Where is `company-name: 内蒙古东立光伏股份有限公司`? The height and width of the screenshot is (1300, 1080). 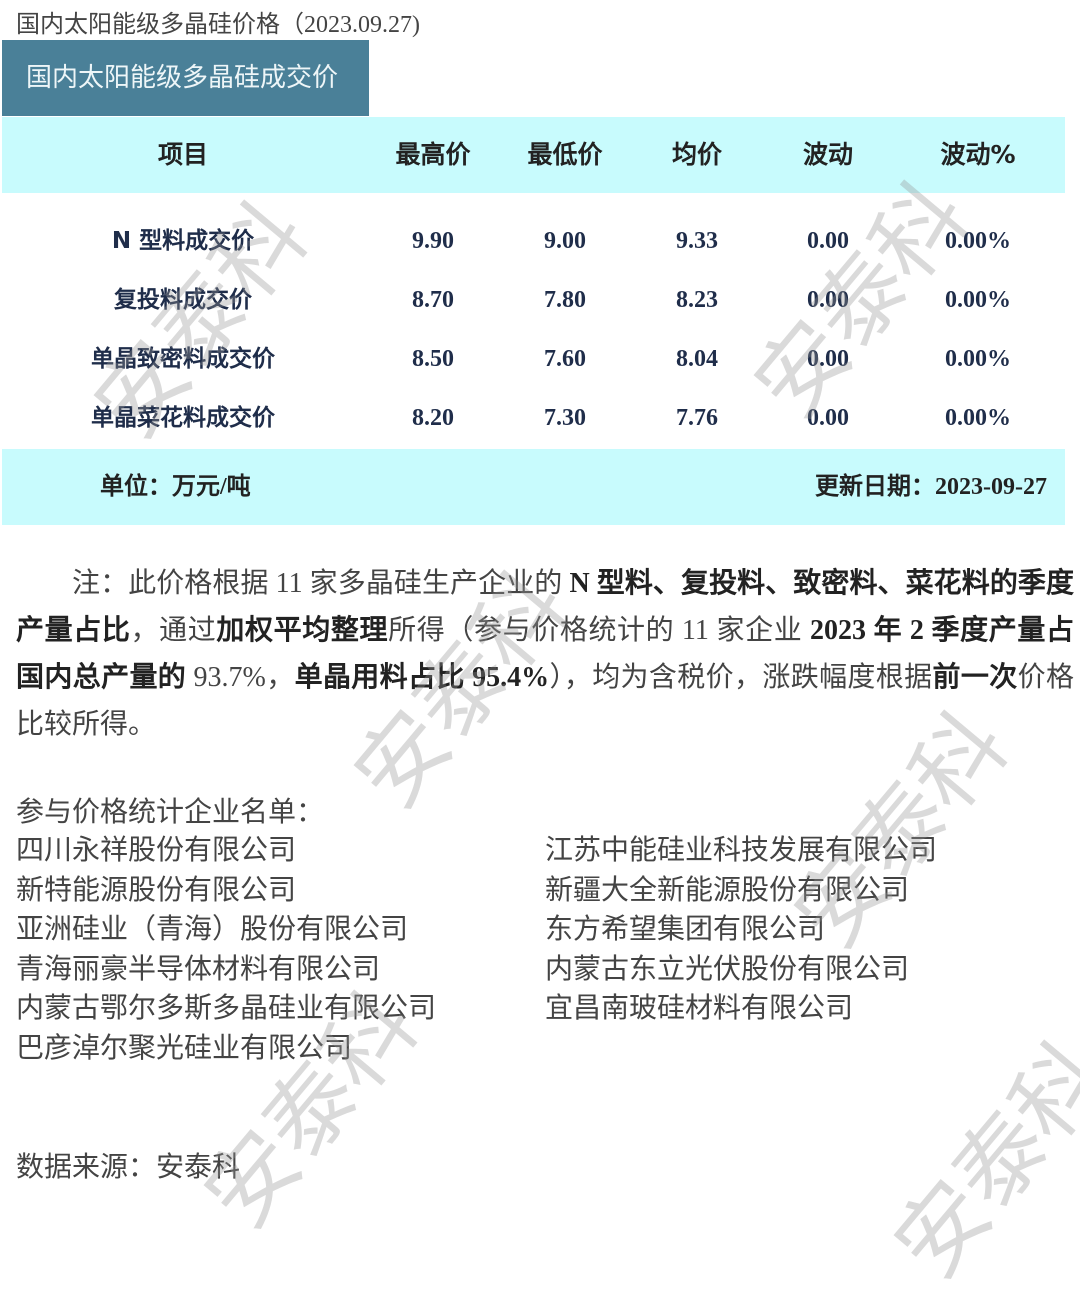 company-name: 内蒙古东立光伏股份有限公司 is located at coordinates (727, 969).